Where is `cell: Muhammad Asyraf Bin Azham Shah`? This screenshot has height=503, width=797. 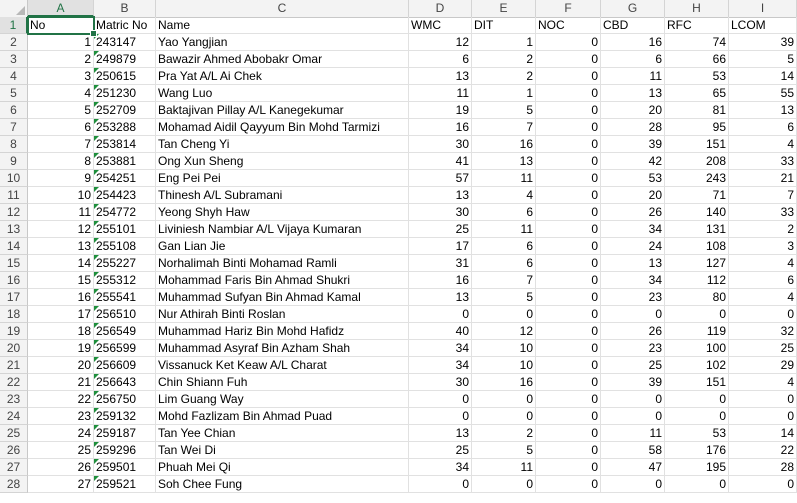 cell: Muhammad Asyraf Bin Azham Shah is located at coordinates (282, 348).